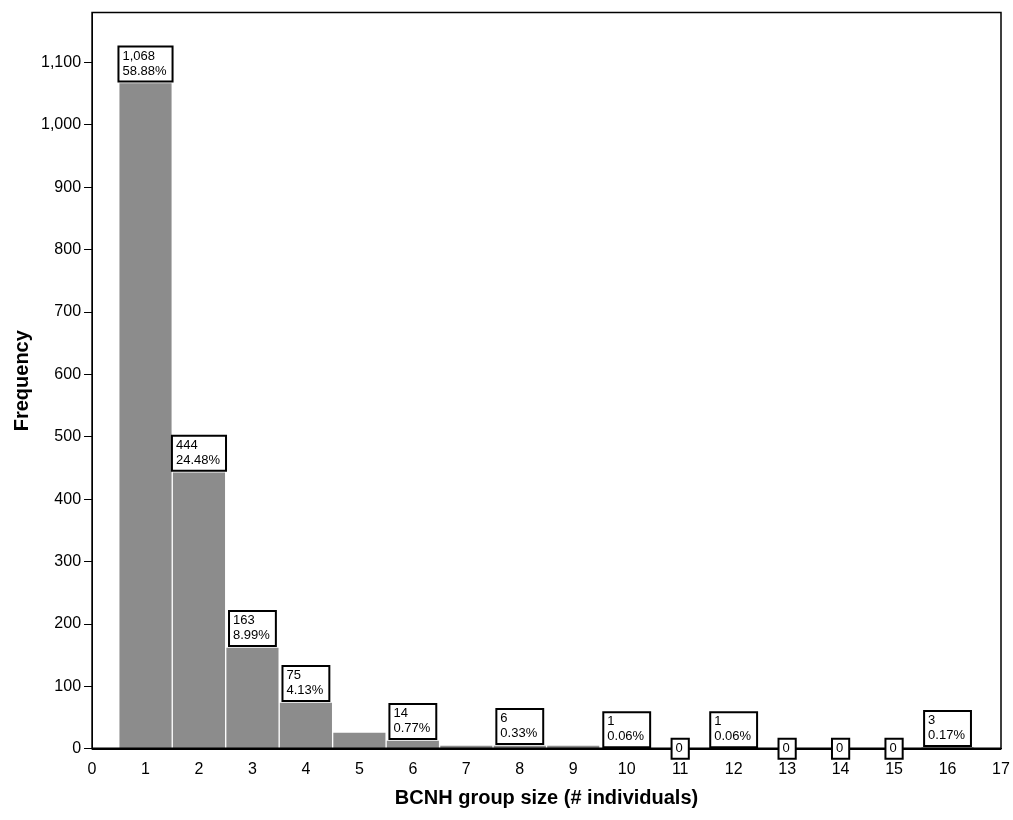 This screenshot has height=820, width=1013. I want to click on x-tick-label: 11, so click(680, 768).